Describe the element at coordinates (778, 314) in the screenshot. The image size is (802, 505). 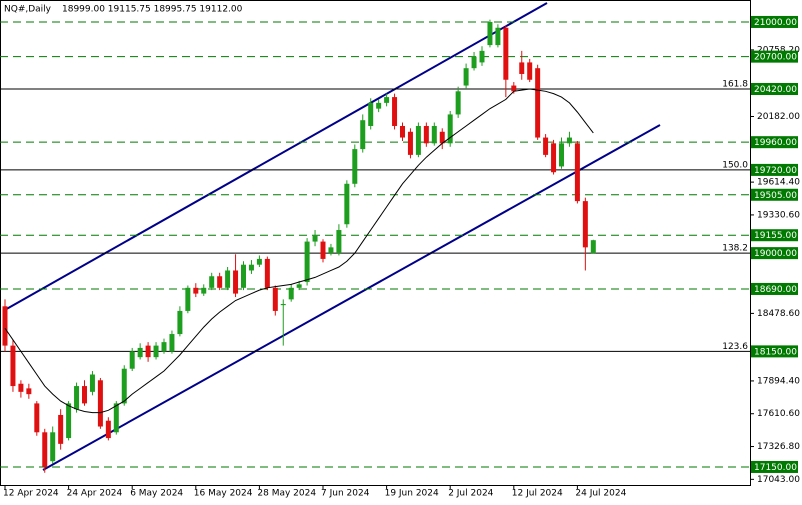
I see `y-tick-label: 18478.60` at that location.